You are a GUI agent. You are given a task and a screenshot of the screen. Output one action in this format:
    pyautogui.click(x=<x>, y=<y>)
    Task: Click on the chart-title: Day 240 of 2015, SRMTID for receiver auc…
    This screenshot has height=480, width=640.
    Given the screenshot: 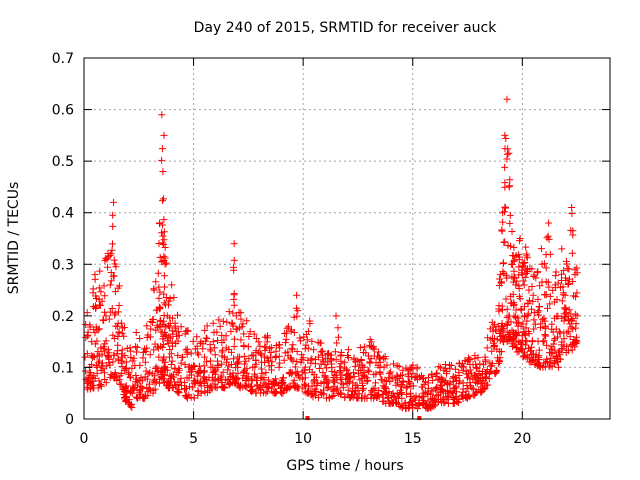 What is the action you would take?
    pyautogui.click(x=346, y=28)
    